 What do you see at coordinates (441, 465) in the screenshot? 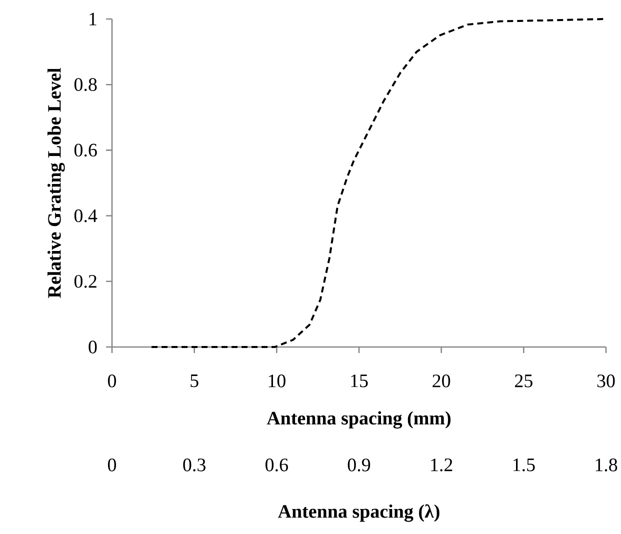
I see `x2-tick-label: 1.2` at bounding box center [441, 465].